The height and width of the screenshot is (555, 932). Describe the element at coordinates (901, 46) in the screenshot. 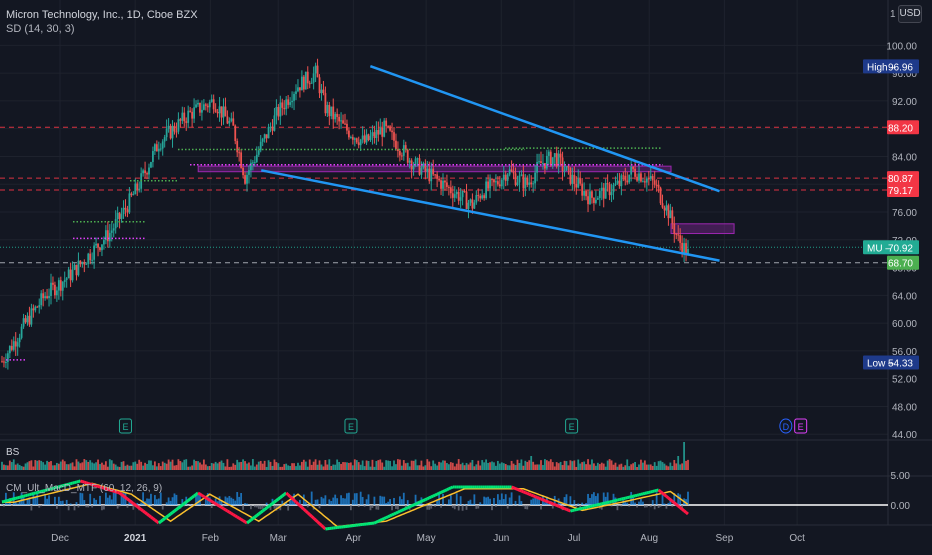

I see `price-tick-label: 100.00` at that location.